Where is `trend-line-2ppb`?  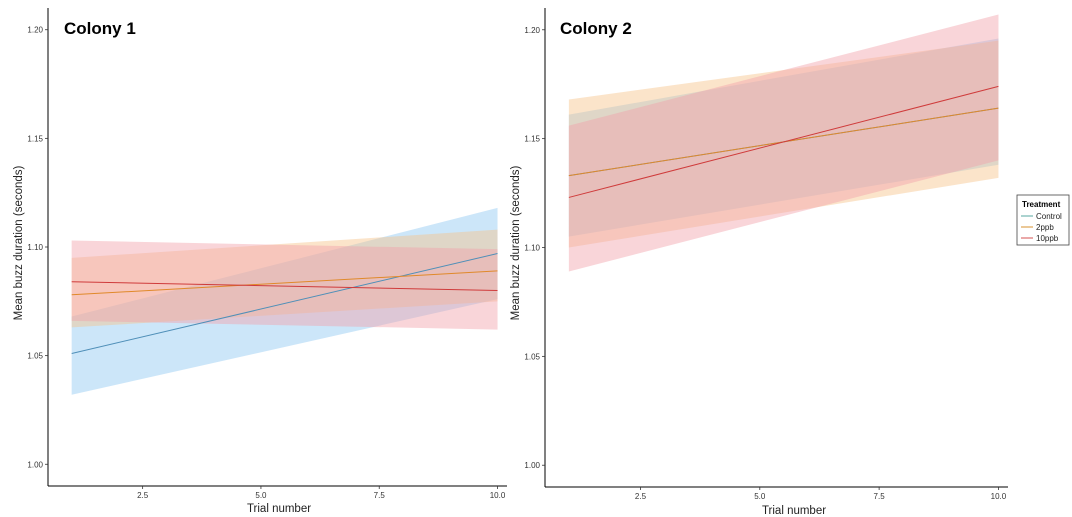 trend-line-2ppb is located at coordinates (284, 283).